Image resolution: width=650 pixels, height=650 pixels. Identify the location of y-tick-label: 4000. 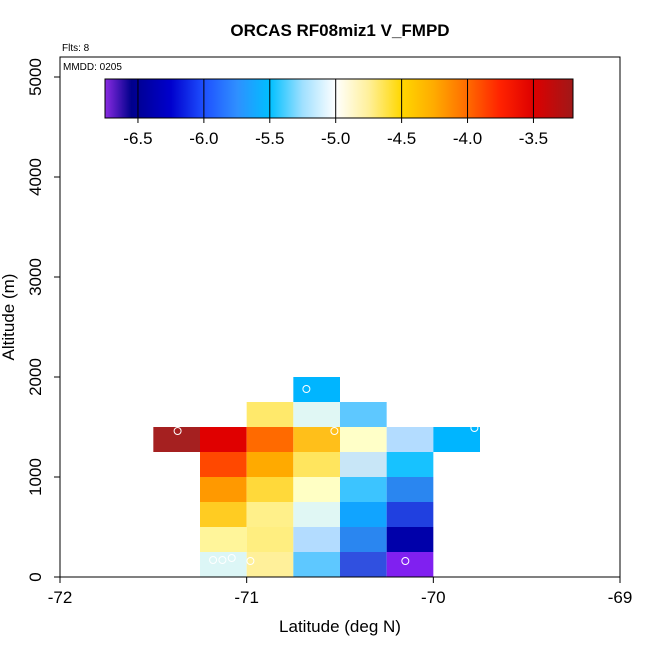
(35, 177).